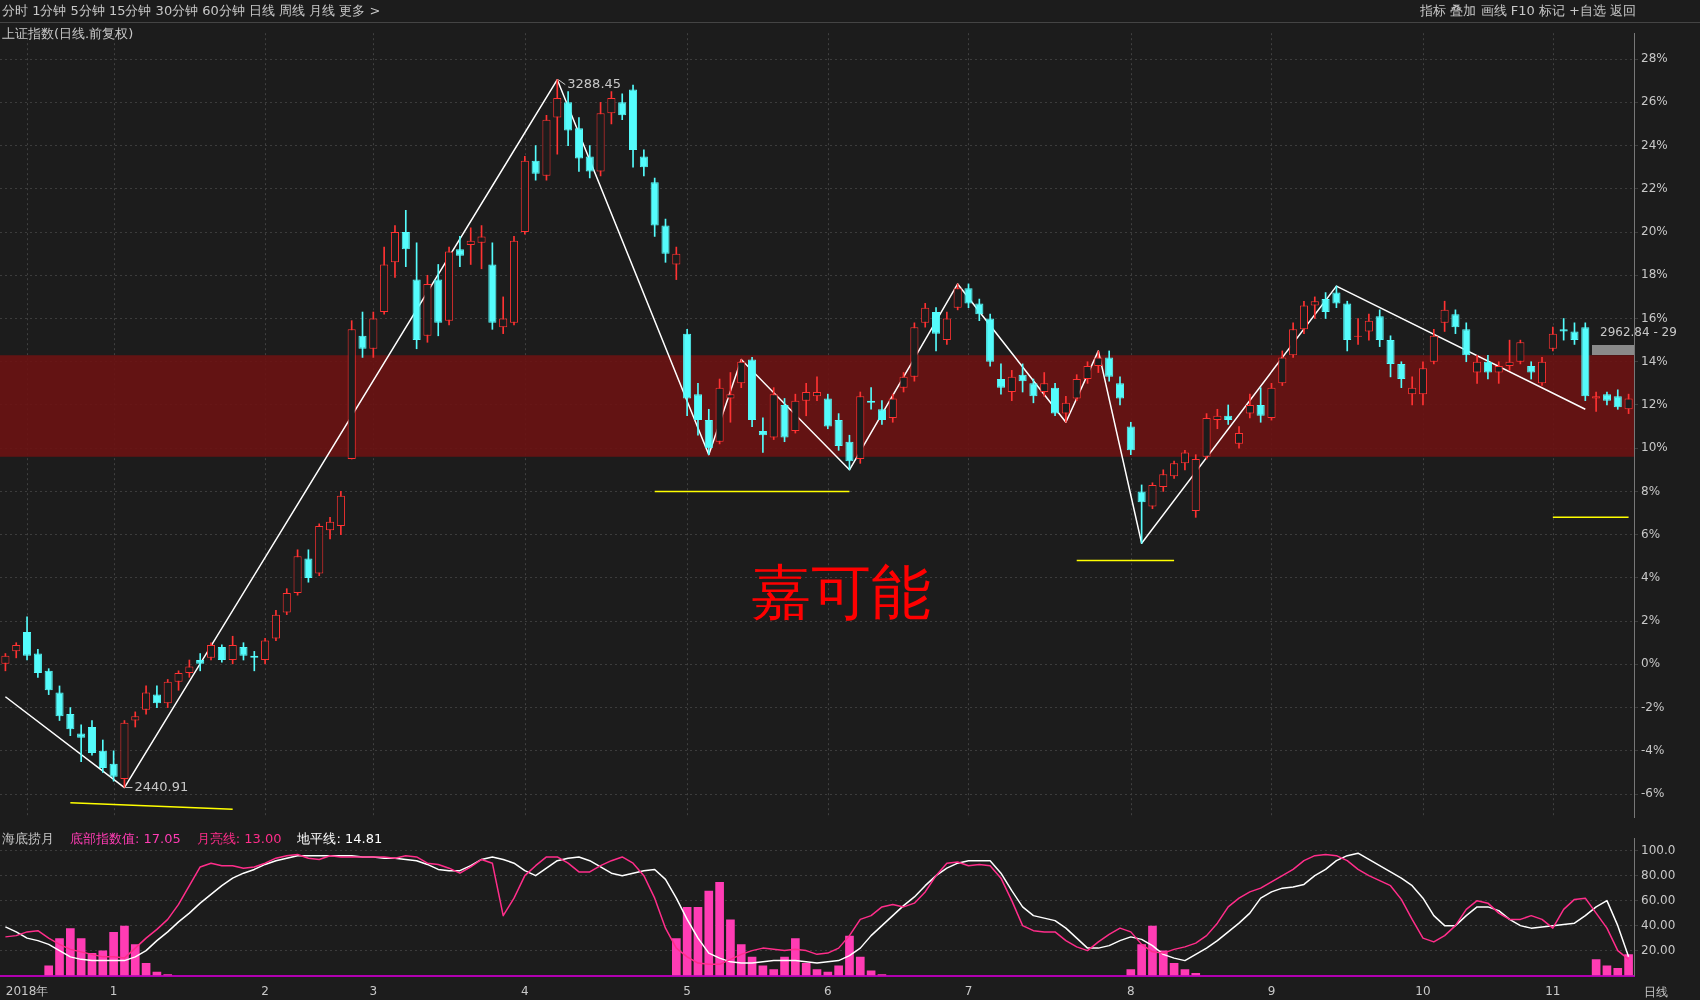 The width and height of the screenshot is (1700, 1000). What do you see at coordinates (113, 990) in the screenshot?
I see `x-tick-label: 1` at bounding box center [113, 990].